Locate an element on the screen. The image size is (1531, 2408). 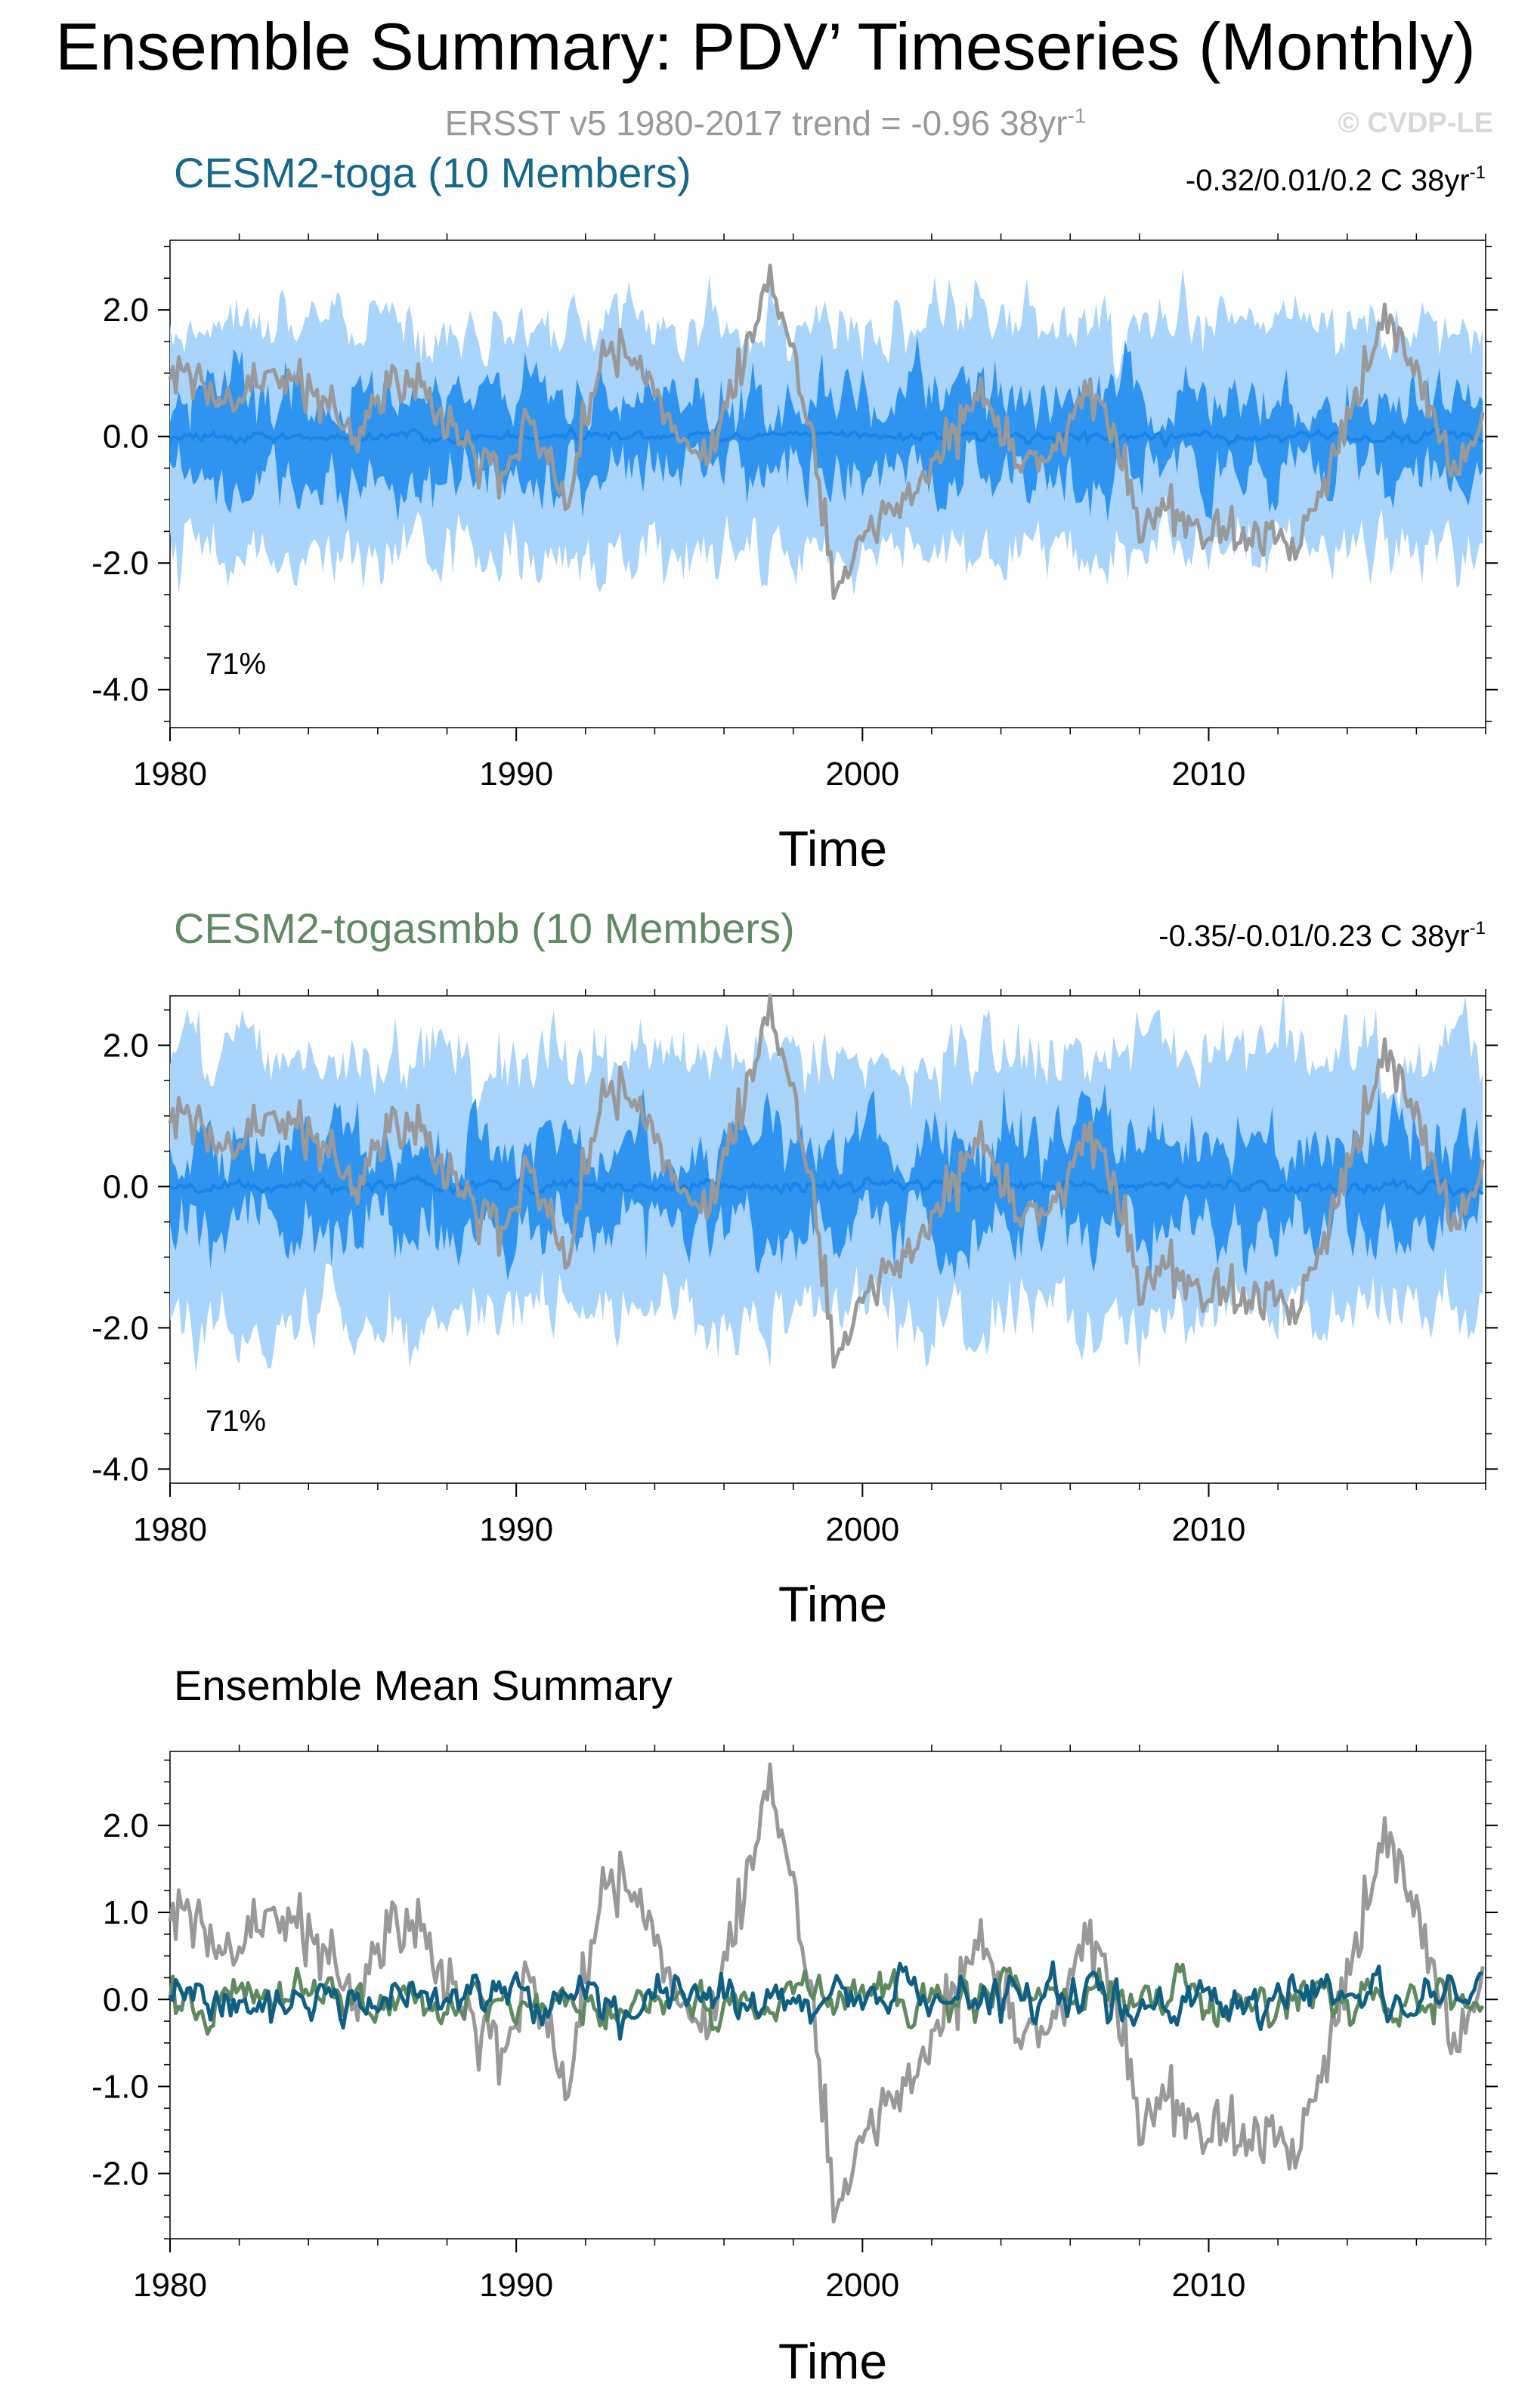
subtitle-superscript: -1 is located at coordinates (1077, 116).